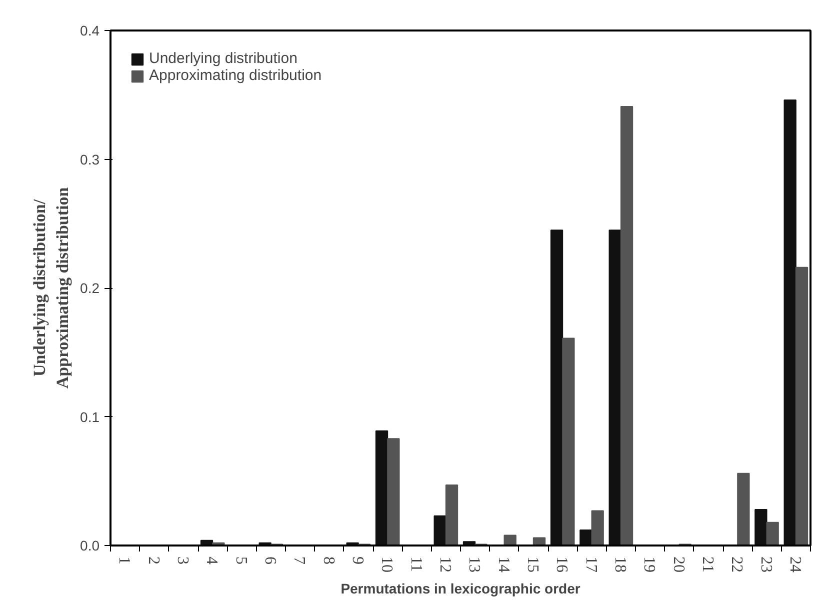 The width and height of the screenshot is (839, 613). I want to click on x-axis-title: Permutations in lexicographic order, so click(460, 588).